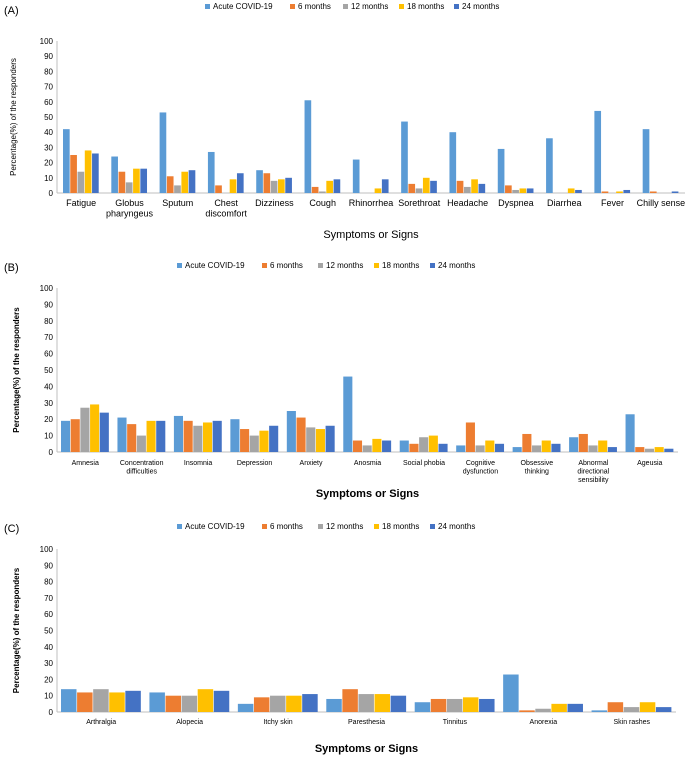  I want to click on x-tick-label: Fatigue, so click(81, 203).